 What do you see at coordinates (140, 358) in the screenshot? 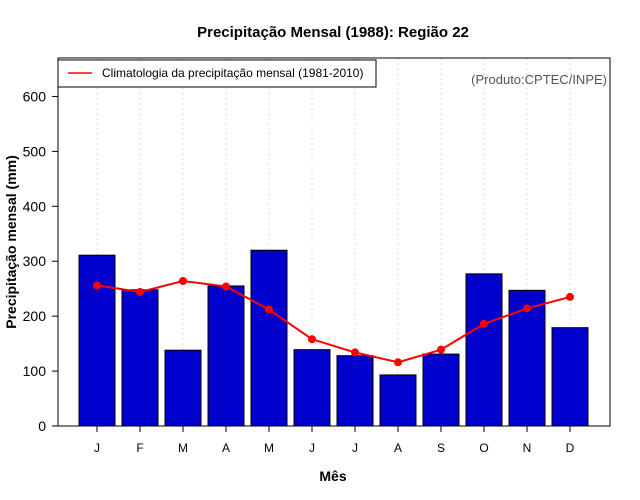
I see `bar-F` at bounding box center [140, 358].